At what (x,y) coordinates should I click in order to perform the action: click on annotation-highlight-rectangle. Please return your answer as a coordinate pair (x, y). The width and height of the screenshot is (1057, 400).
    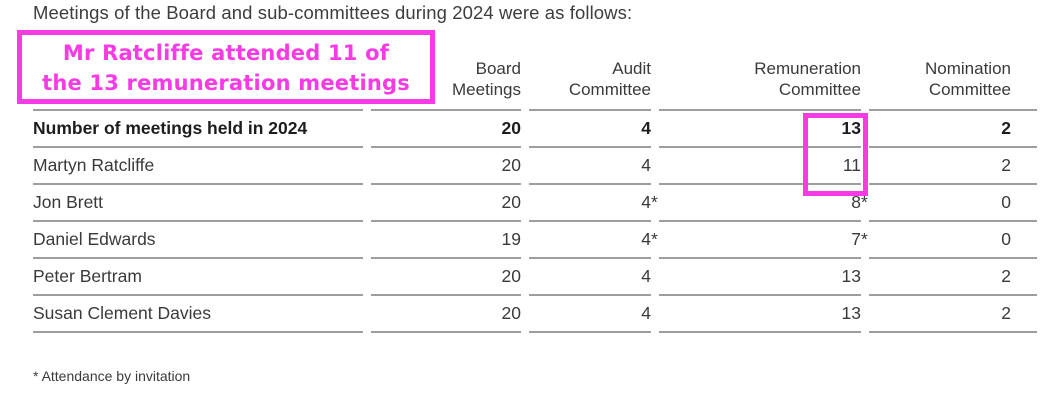
    Looking at the image, I should click on (835, 154).